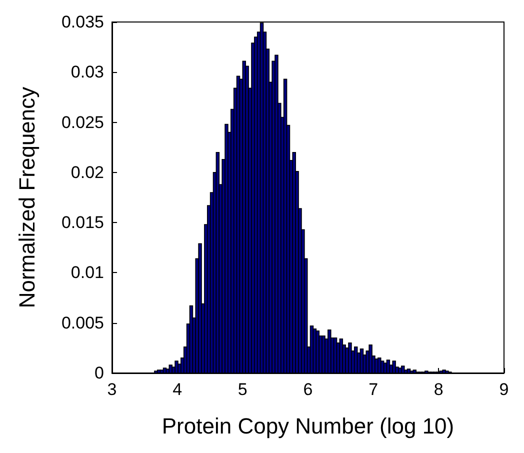 The height and width of the screenshot is (453, 524). What do you see at coordinates (82, 222) in the screenshot?
I see `y-tick-label: 0.015` at bounding box center [82, 222].